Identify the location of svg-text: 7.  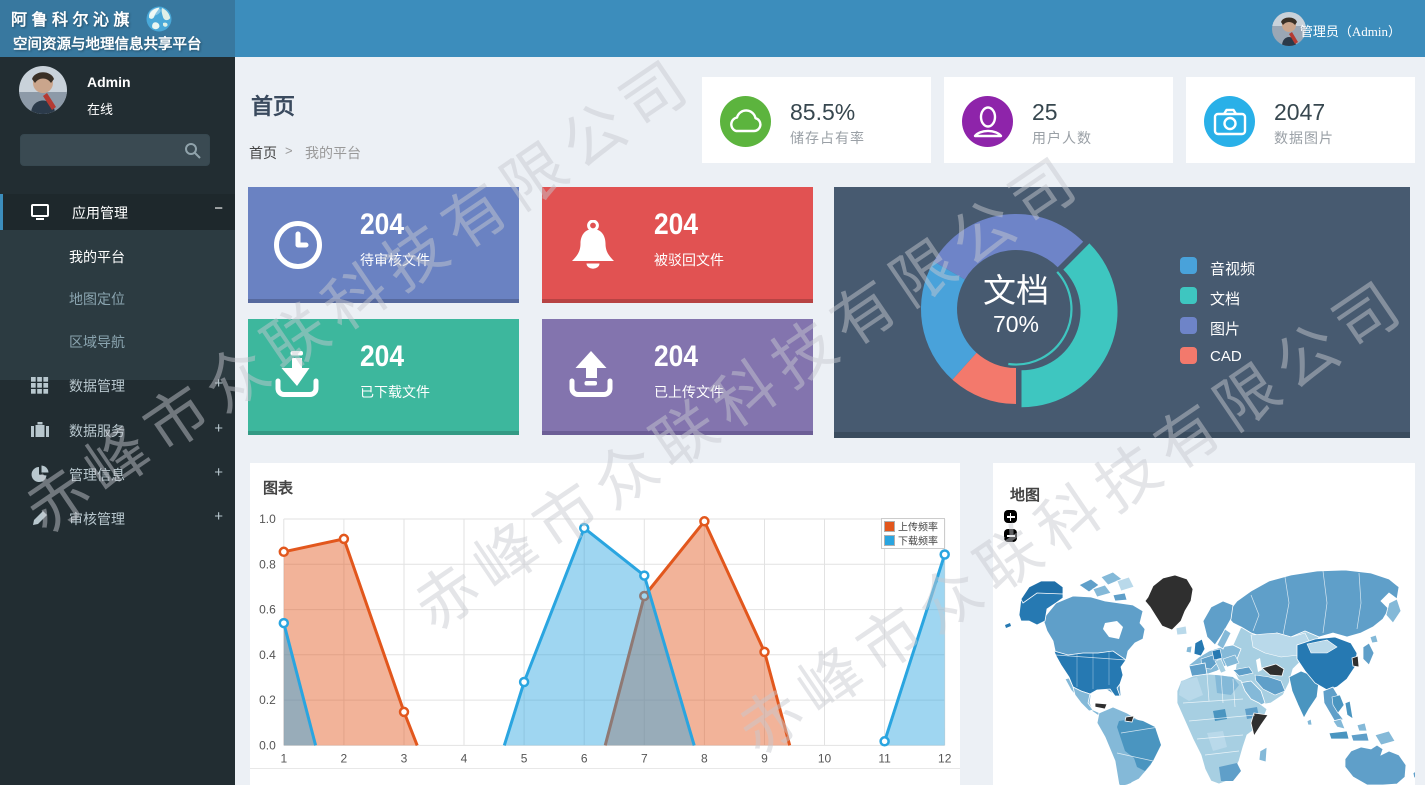
(644, 758).